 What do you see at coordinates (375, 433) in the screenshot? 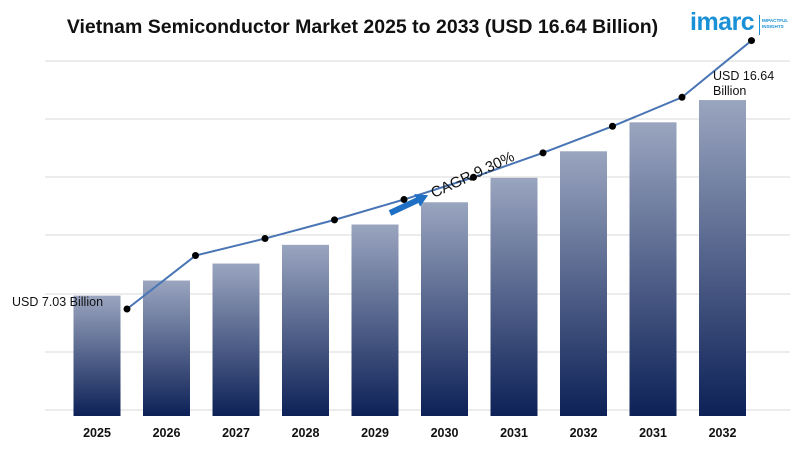
I see `x-tick-label: 2029` at bounding box center [375, 433].